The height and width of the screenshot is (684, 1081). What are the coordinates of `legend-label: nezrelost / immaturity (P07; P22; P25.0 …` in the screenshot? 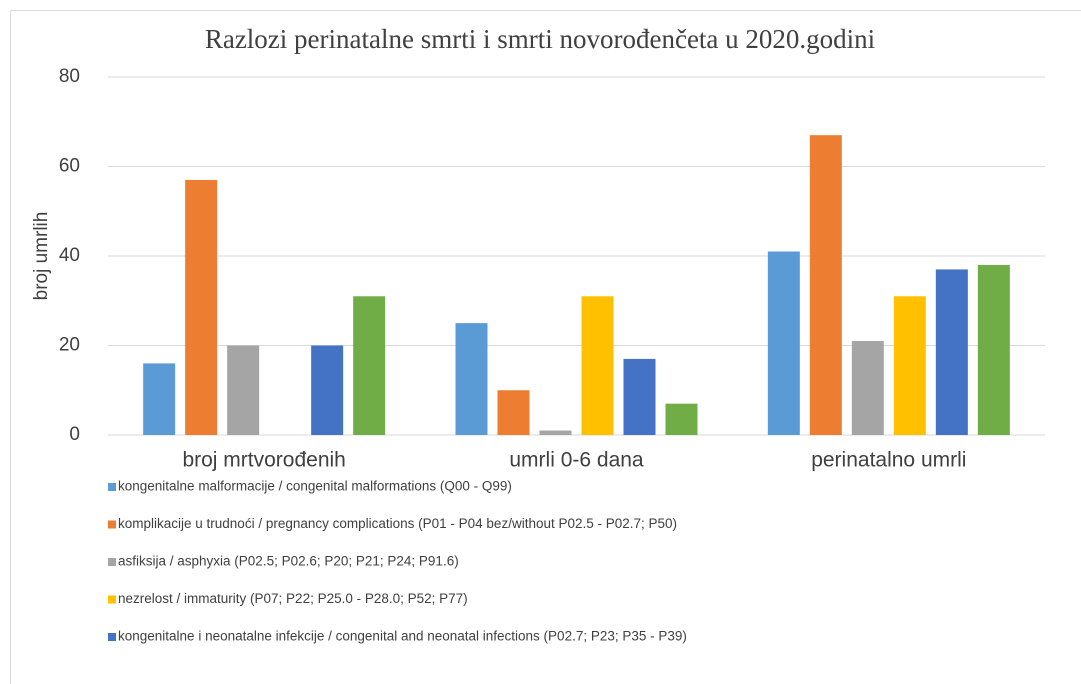 It's located at (293, 598).